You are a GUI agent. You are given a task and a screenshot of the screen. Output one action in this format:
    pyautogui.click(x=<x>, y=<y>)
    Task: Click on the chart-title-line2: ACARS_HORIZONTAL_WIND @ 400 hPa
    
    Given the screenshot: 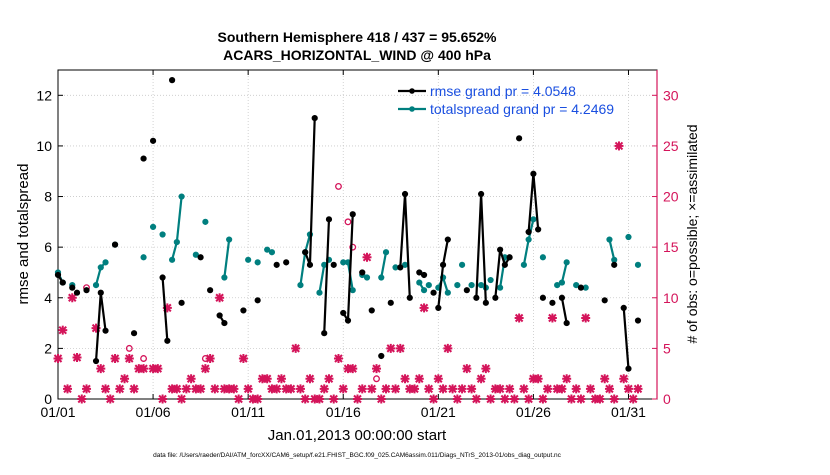 What is the action you would take?
    pyautogui.click(x=357, y=55)
    